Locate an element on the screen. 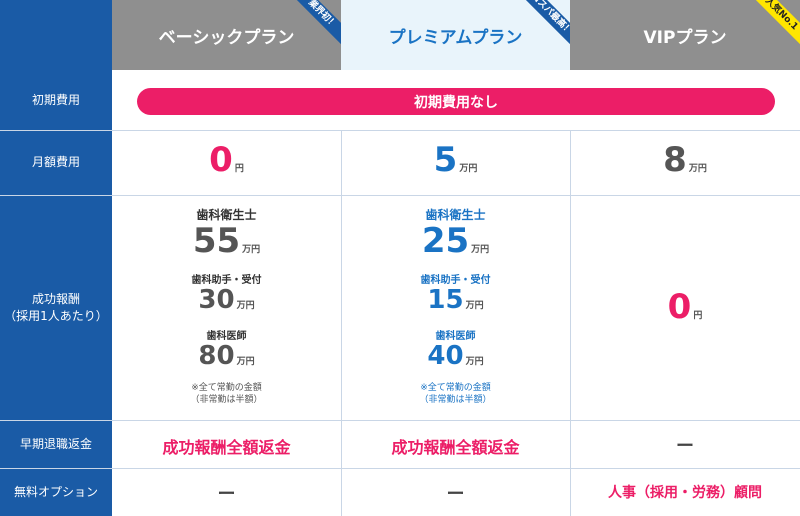  badge-basic: 業界初！ is located at coordinates (313, 25).